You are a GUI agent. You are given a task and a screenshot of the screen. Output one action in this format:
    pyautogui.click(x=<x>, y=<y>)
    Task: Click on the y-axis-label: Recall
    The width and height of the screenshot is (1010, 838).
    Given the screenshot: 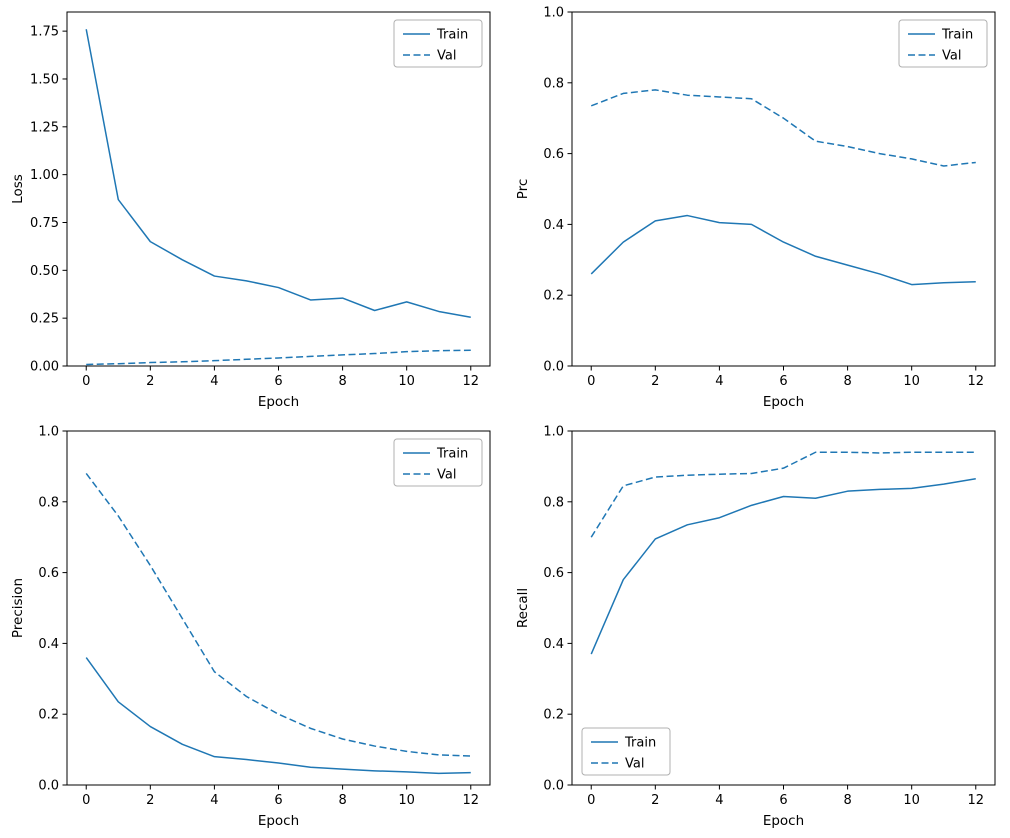 What is the action you would take?
    pyautogui.click(x=523, y=608)
    